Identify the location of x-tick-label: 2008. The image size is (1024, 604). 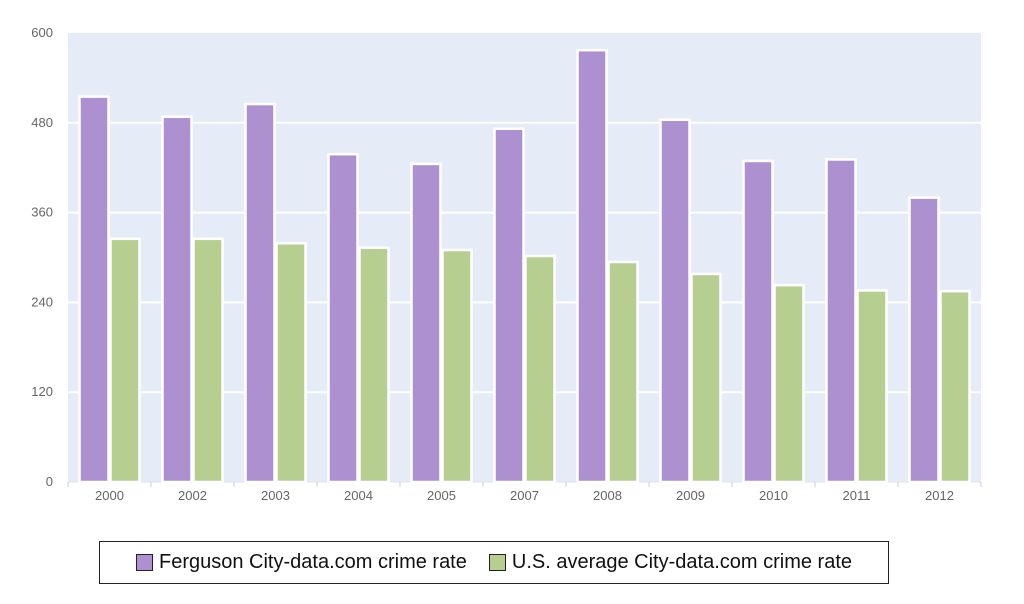
(607, 495).